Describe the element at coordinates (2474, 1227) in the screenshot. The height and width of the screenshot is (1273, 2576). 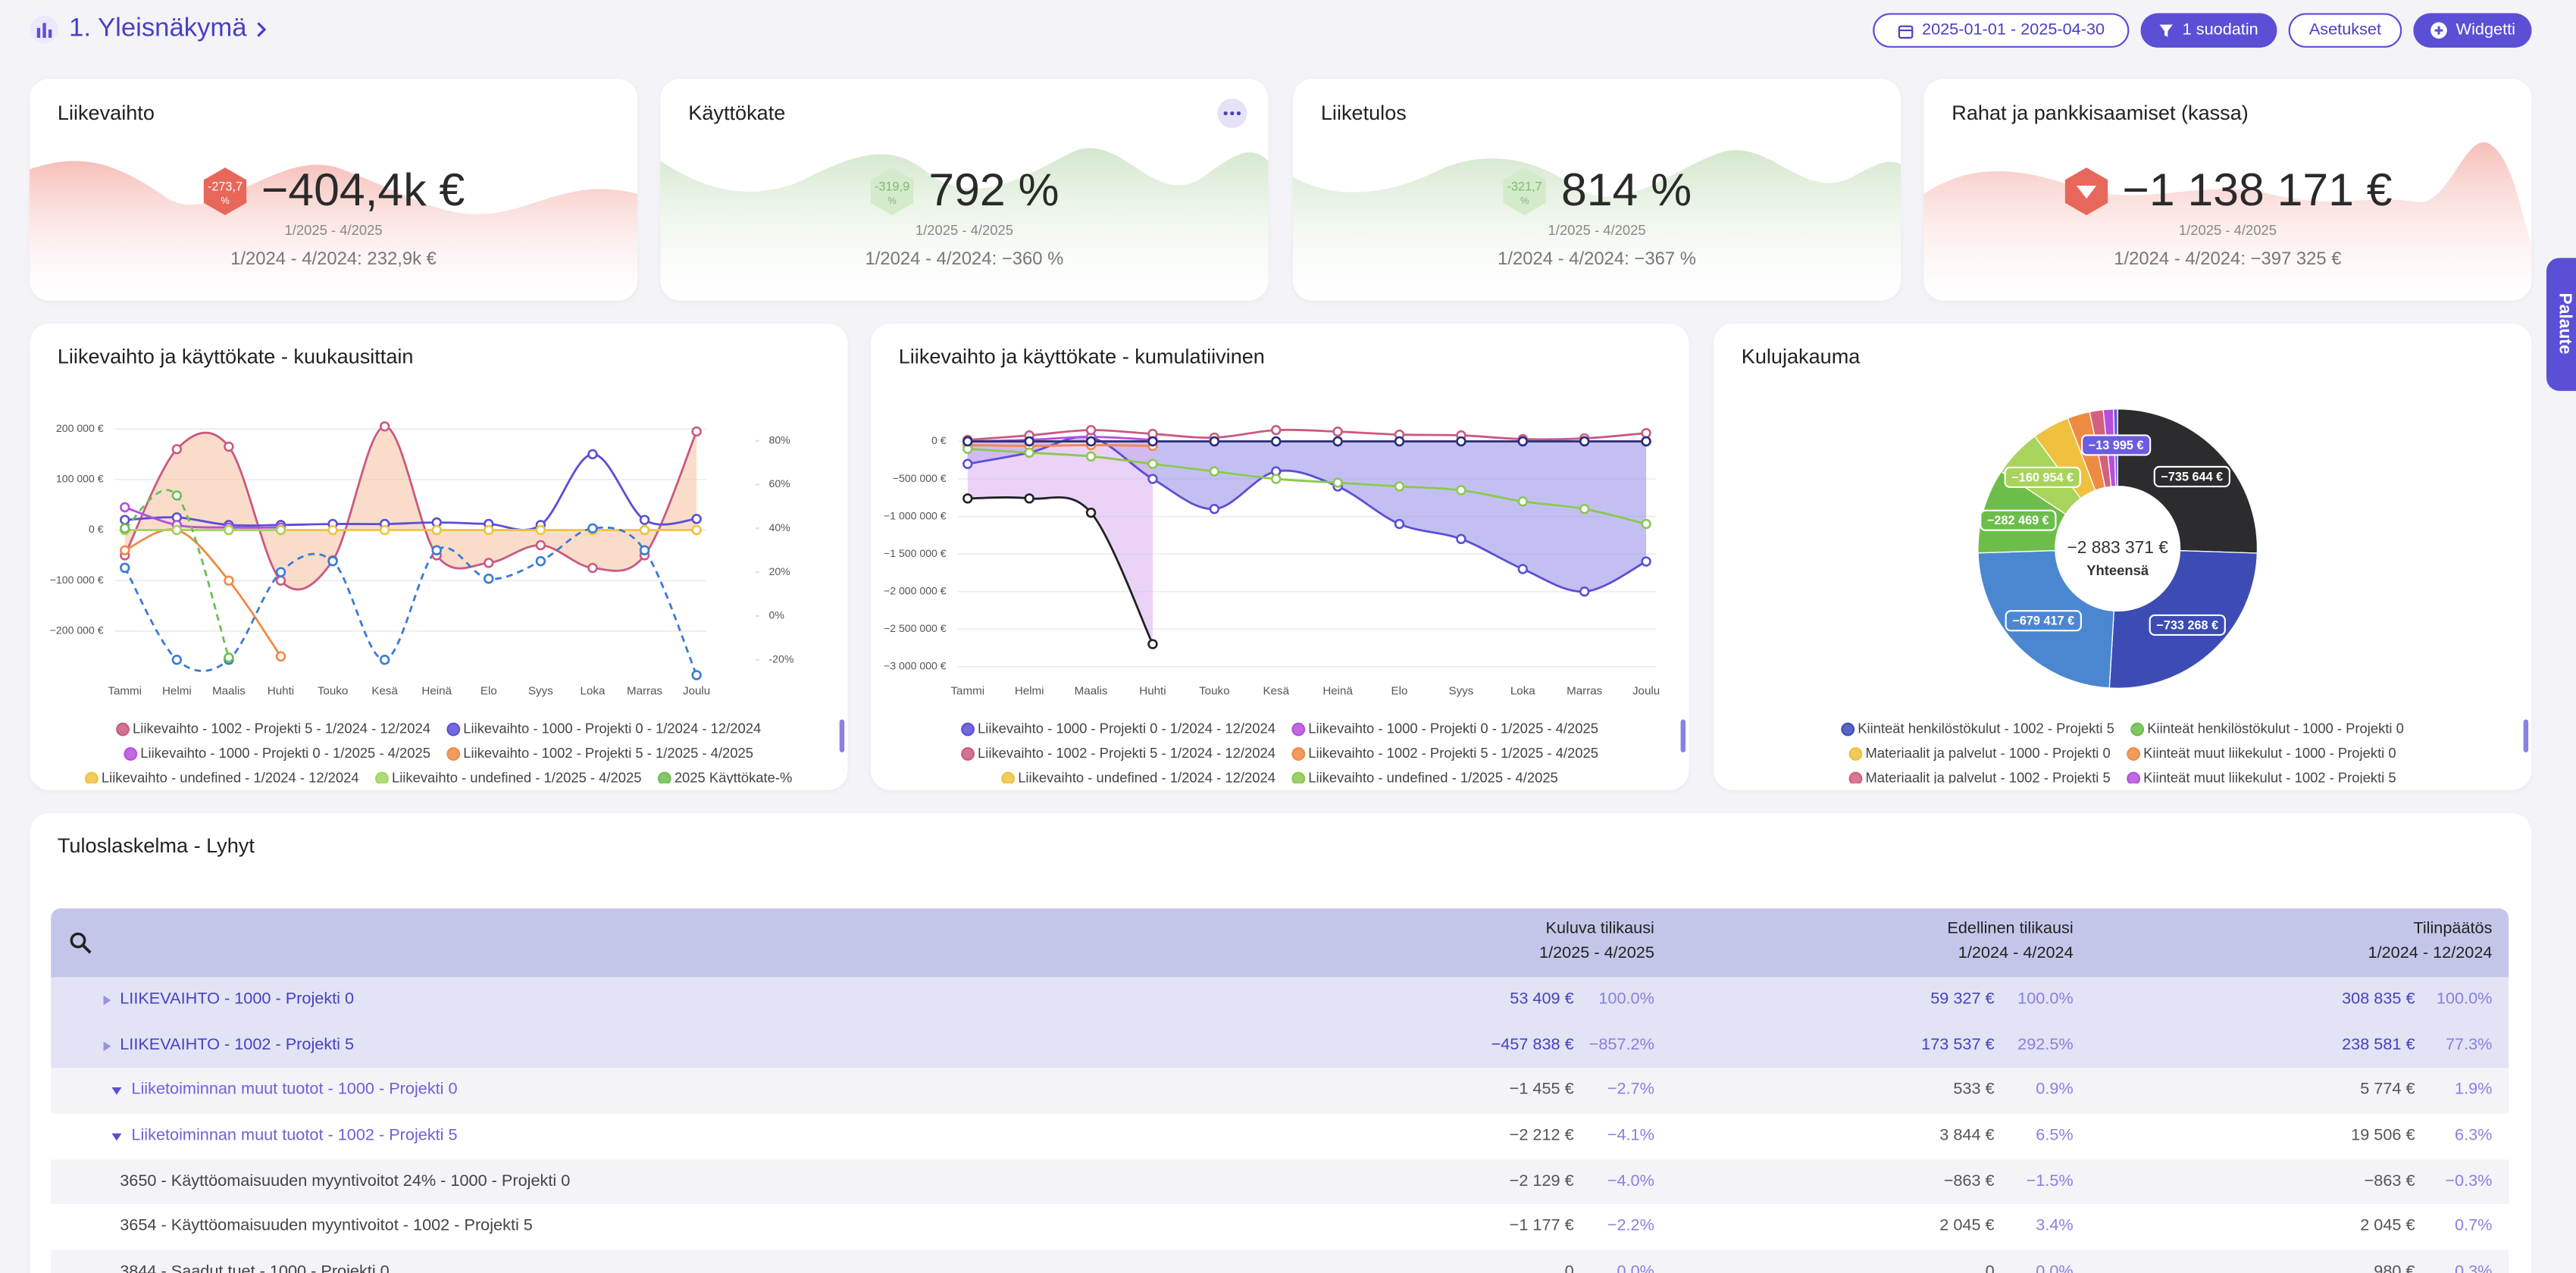
I see `cell-percent: 0.7%` at that location.